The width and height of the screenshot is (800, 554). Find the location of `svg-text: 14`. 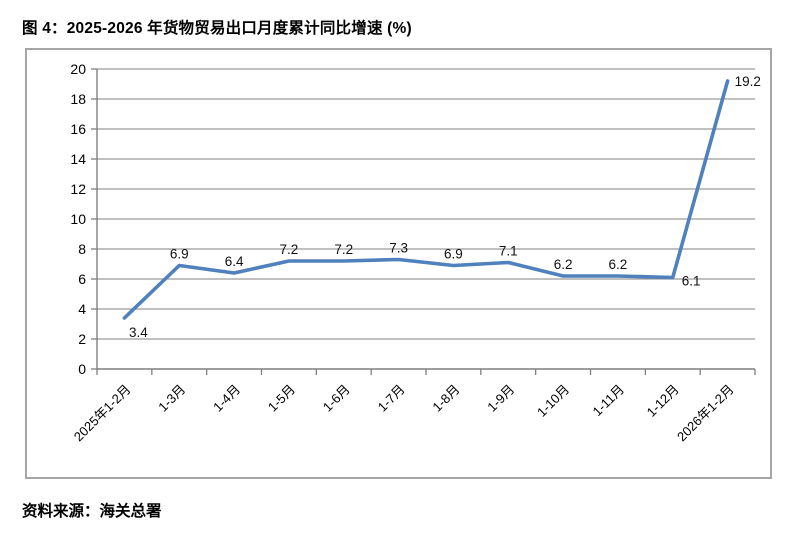

svg-text: 14 is located at coordinates (78, 159).